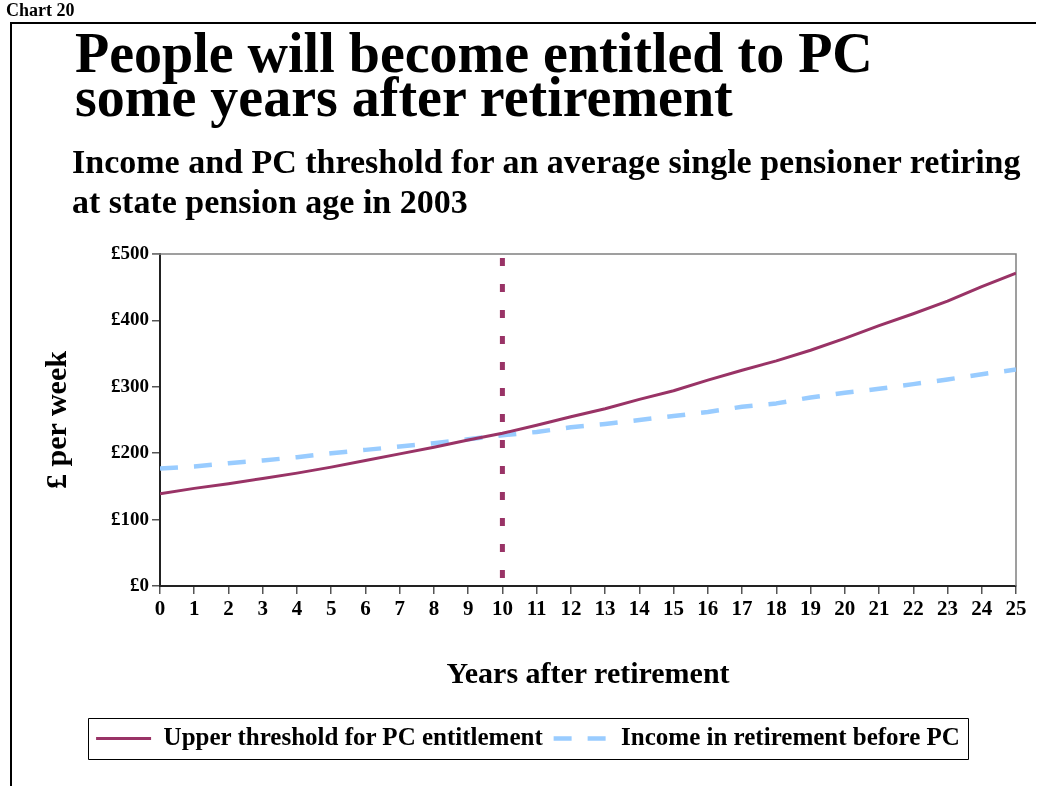  I want to click on x-tick-label: 9, so click(468, 608).